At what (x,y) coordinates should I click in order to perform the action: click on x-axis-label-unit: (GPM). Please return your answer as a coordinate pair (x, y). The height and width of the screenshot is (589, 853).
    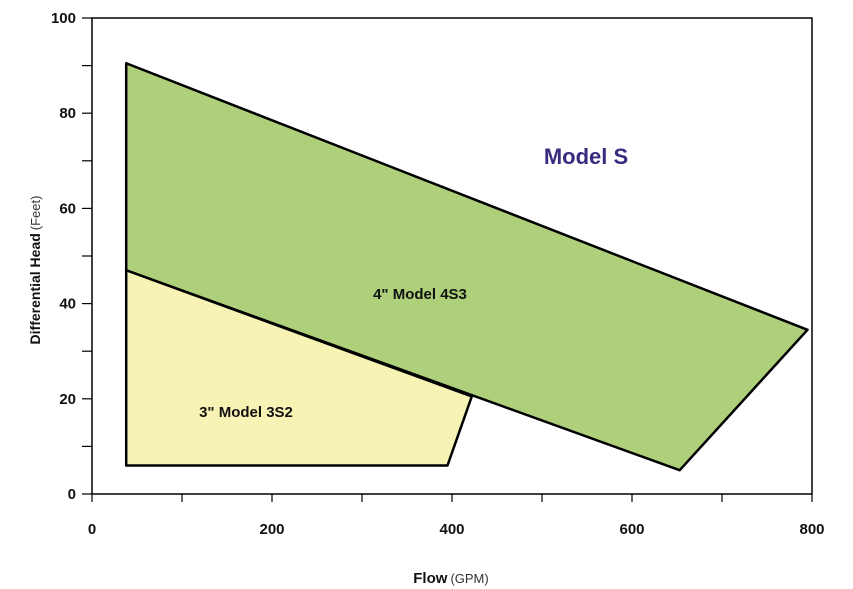
    Looking at the image, I should click on (469, 578).